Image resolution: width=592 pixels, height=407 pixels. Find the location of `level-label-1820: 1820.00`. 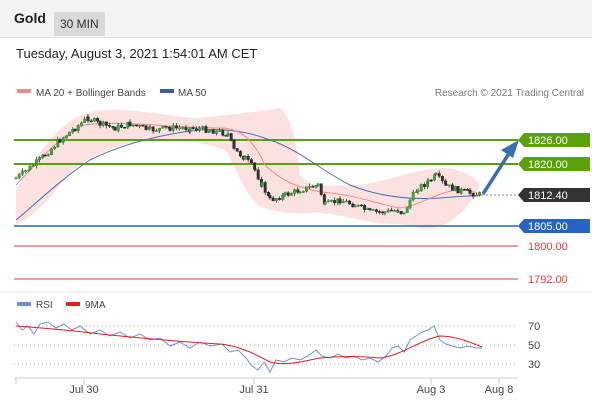

level-label-1820: 1820.00 is located at coordinates (554, 164).